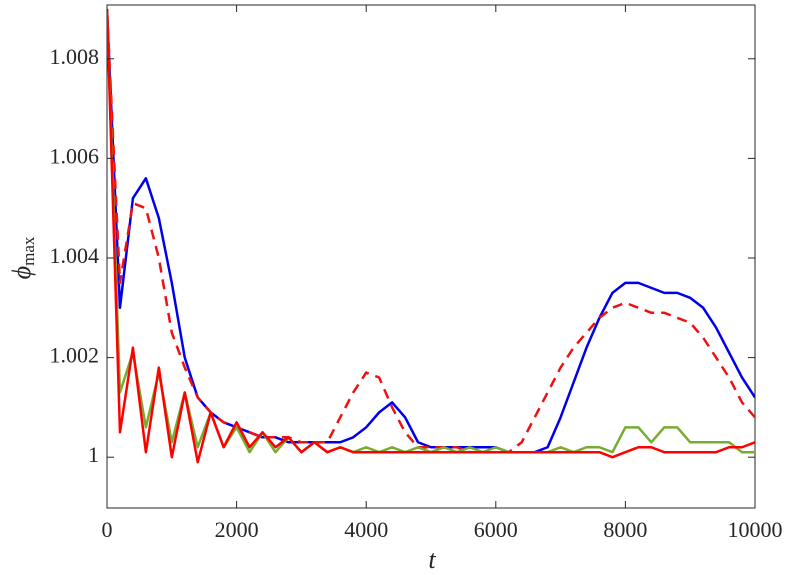 The width and height of the screenshot is (793, 575). What do you see at coordinates (28, 251) in the screenshot?
I see `y-axis-subscript: max` at bounding box center [28, 251].